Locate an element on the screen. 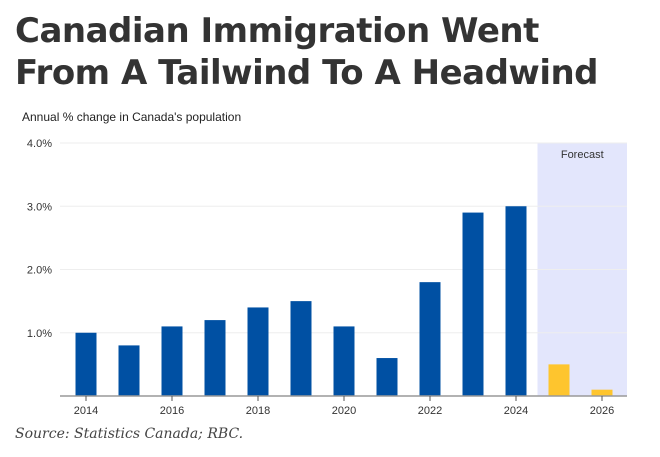  y-axis-label: Annual % change in Canada's population is located at coordinates (132, 117).